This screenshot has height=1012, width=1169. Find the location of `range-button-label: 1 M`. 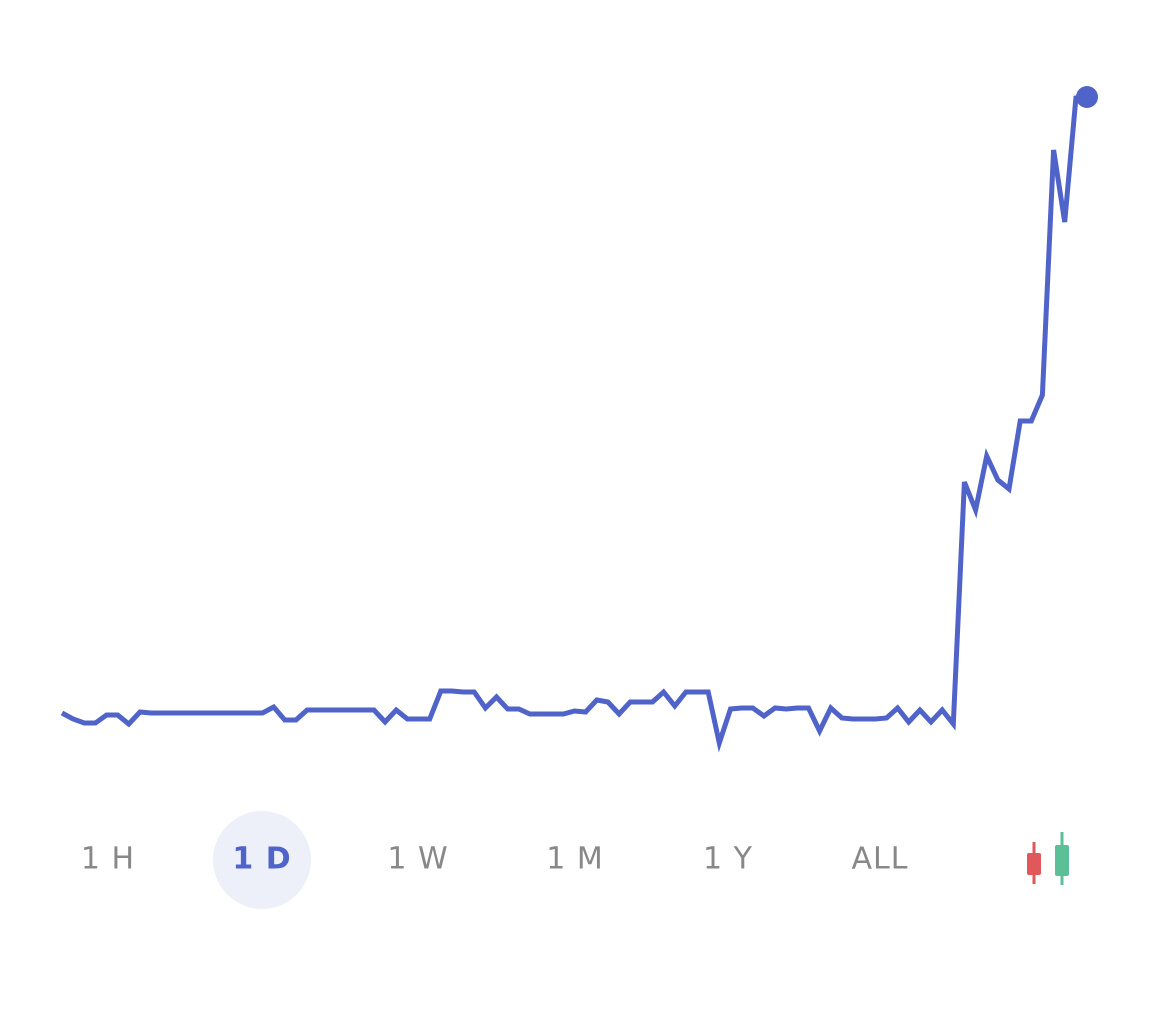

range-button-label: 1 M is located at coordinates (575, 859).